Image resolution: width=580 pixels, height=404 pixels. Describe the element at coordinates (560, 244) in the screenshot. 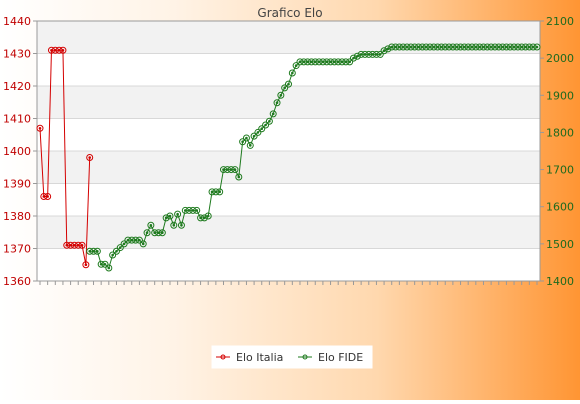

I see `right-axis-tick-label: 1500` at that location.